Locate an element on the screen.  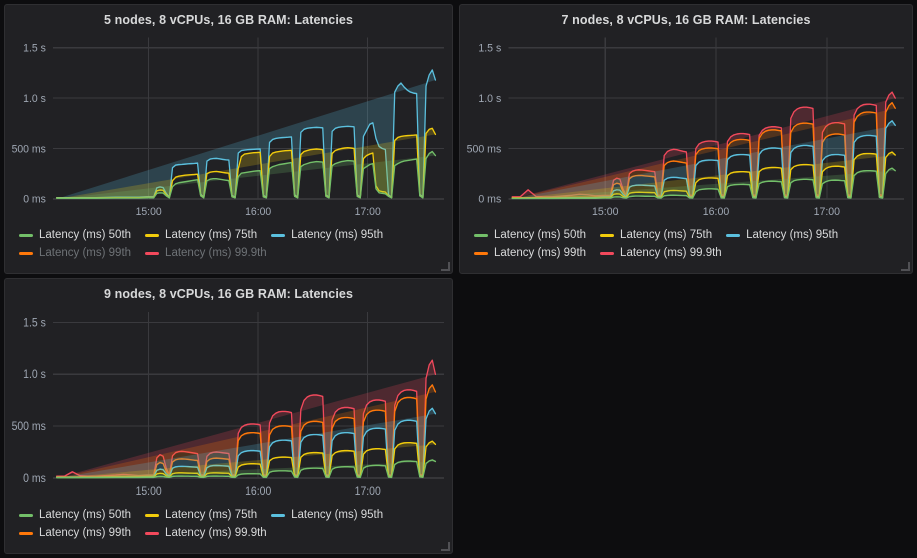
series-latency-ms-75th is located at coordinates (703, 175).